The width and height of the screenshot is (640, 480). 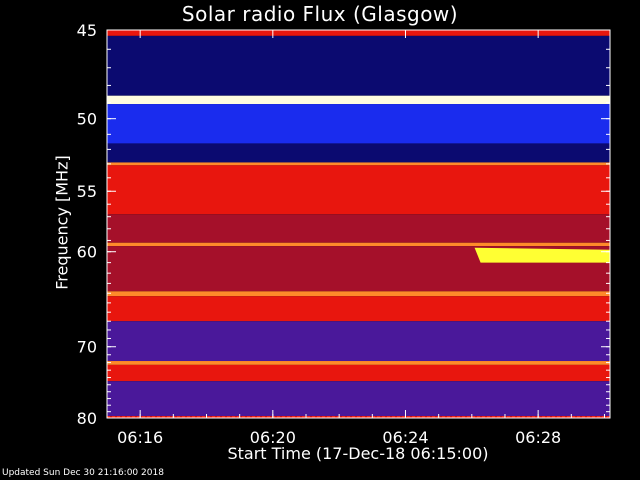 What do you see at coordinates (83, 473) in the screenshot?
I see `updated-timestamp: Updated Sun Dec 30 21:16:00 2018` at bounding box center [83, 473].